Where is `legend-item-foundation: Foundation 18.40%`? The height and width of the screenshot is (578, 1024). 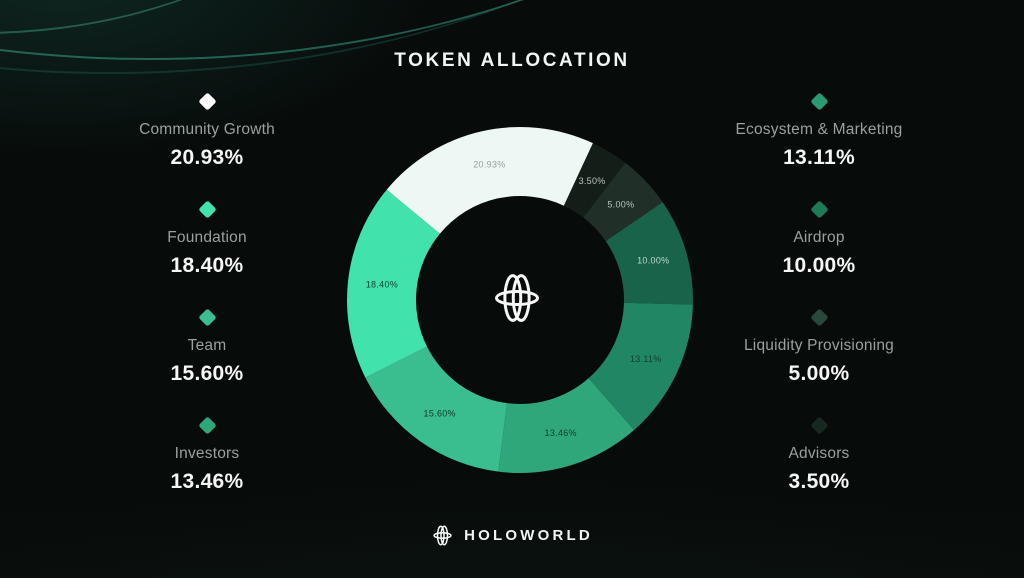 legend-item-foundation: Foundation 18.40% is located at coordinates (207, 239).